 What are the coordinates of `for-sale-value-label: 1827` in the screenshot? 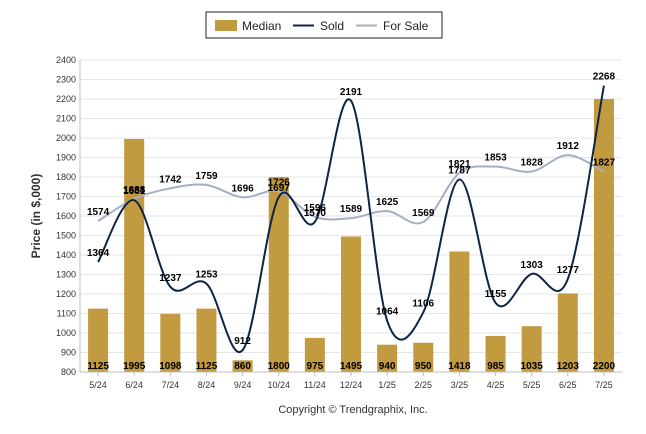 It's located at (604, 163).